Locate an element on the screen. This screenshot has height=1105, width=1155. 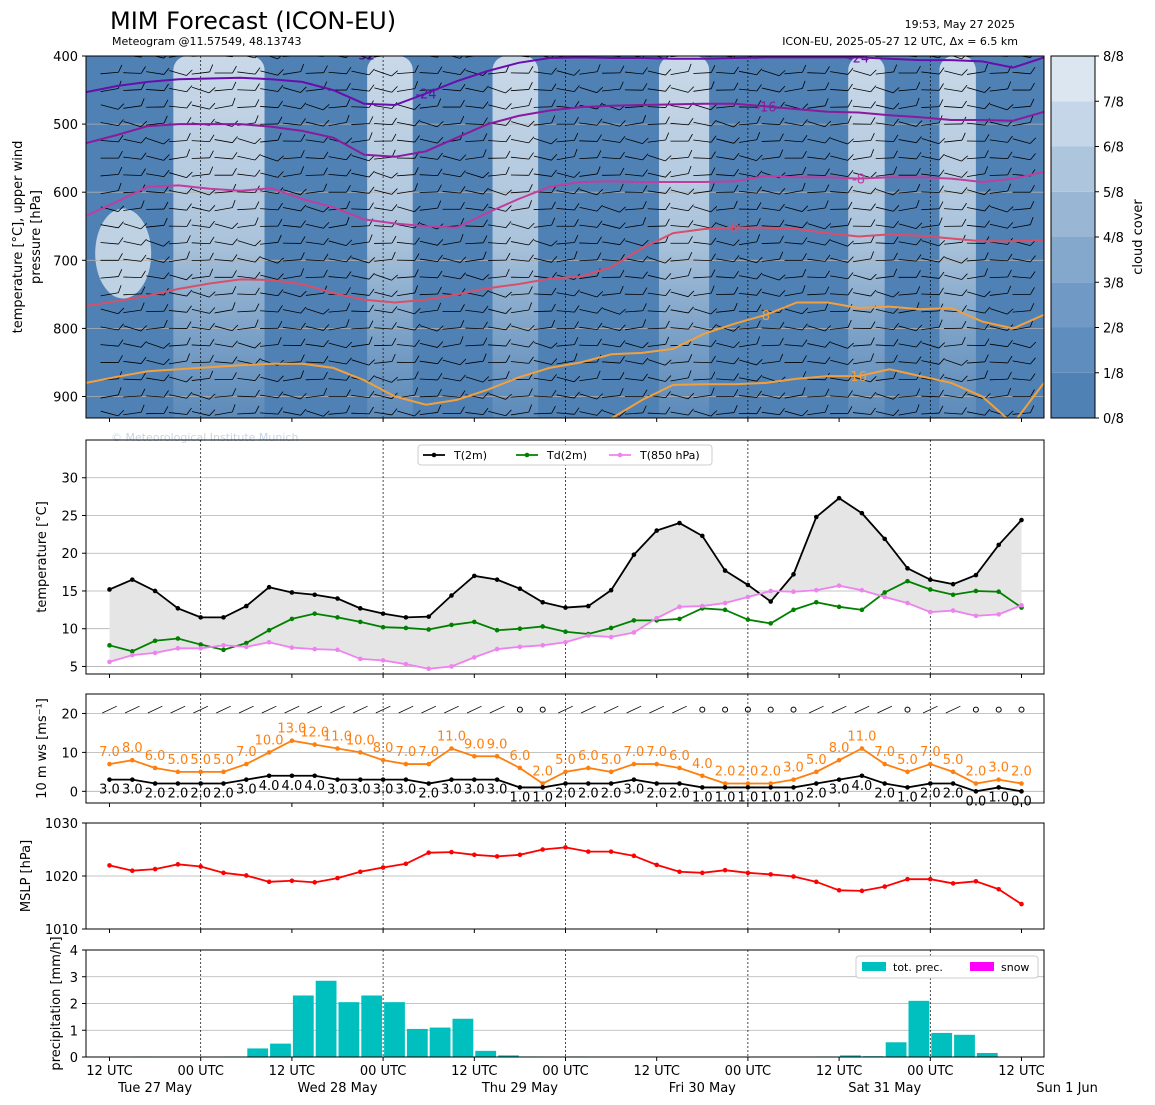
gust-data-label: 12.0 is located at coordinates (314, 733).